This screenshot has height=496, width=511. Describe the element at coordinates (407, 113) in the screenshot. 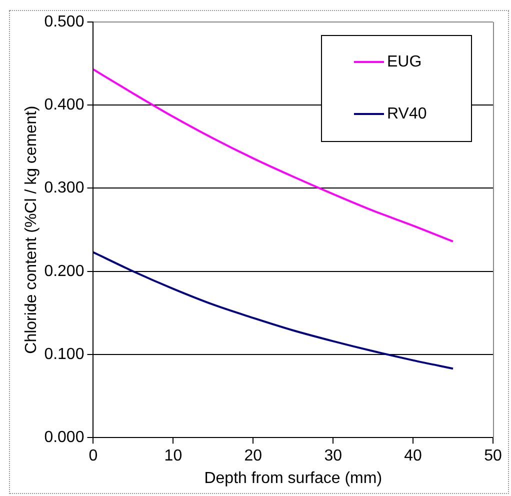

I see `legend-label: RV40` at that location.